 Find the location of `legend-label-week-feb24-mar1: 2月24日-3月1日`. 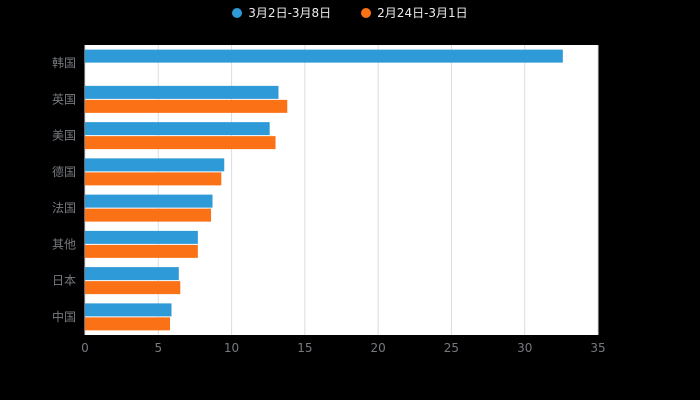

legend-label-week-feb24-mar1: 2月24日-3月1日 is located at coordinates (422, 13).